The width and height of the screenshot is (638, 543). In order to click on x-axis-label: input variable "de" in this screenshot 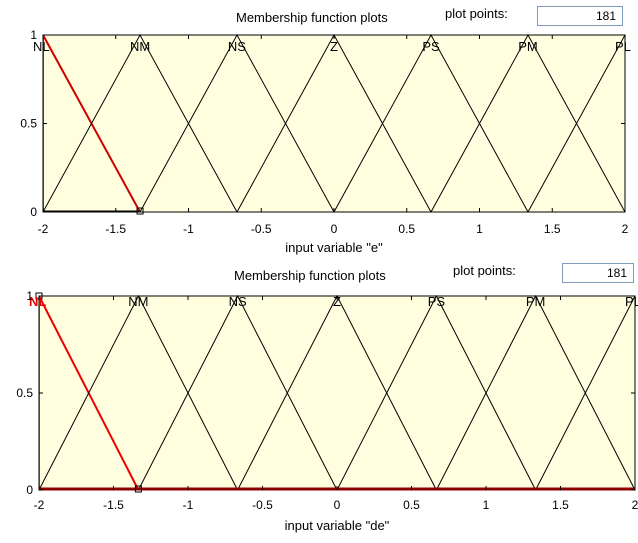, I will do `click(337, 525)`.